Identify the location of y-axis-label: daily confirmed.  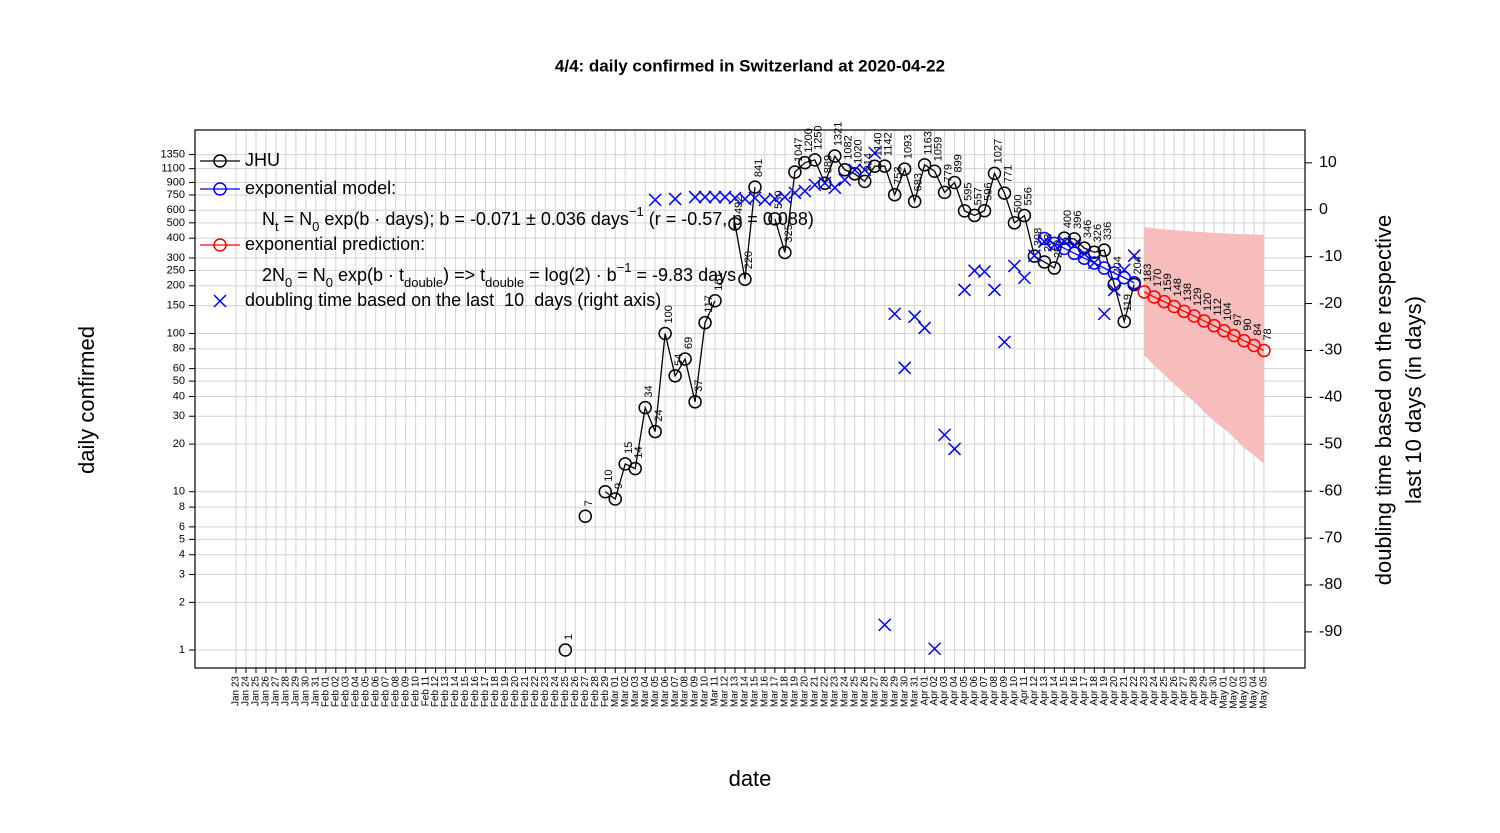
(86, 400).